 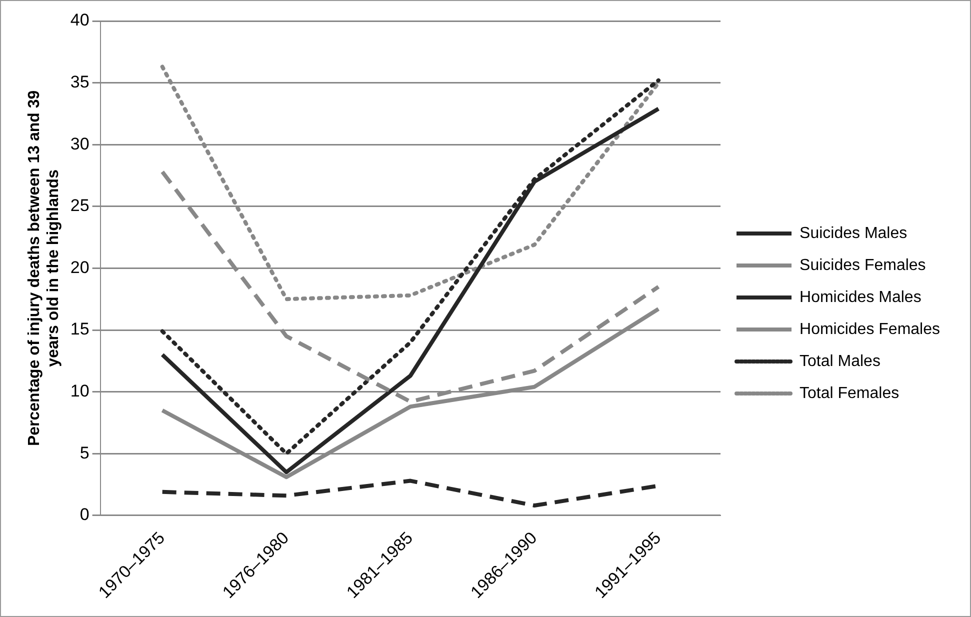 I want to click on y-axis-title: Percentage of injury deaths between 13 and 39 years old in the highlands, so click(x=44, y=268).